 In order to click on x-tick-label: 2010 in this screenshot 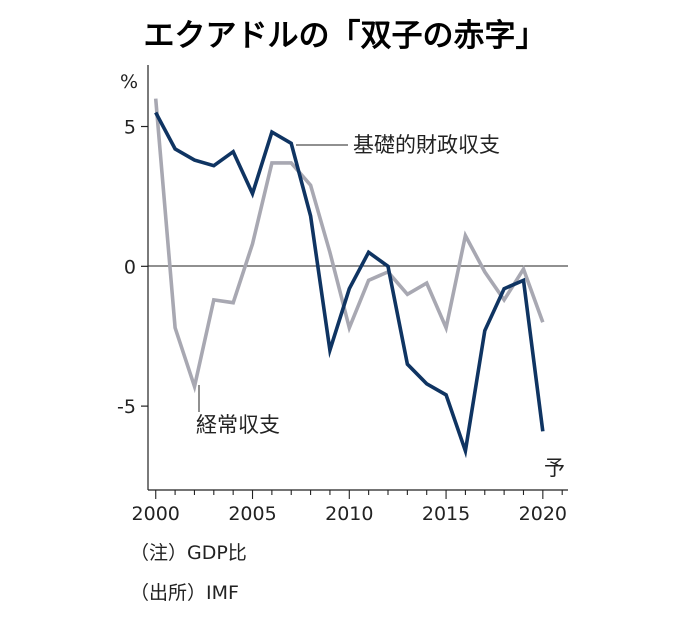, I will do `click(349, 514)`.